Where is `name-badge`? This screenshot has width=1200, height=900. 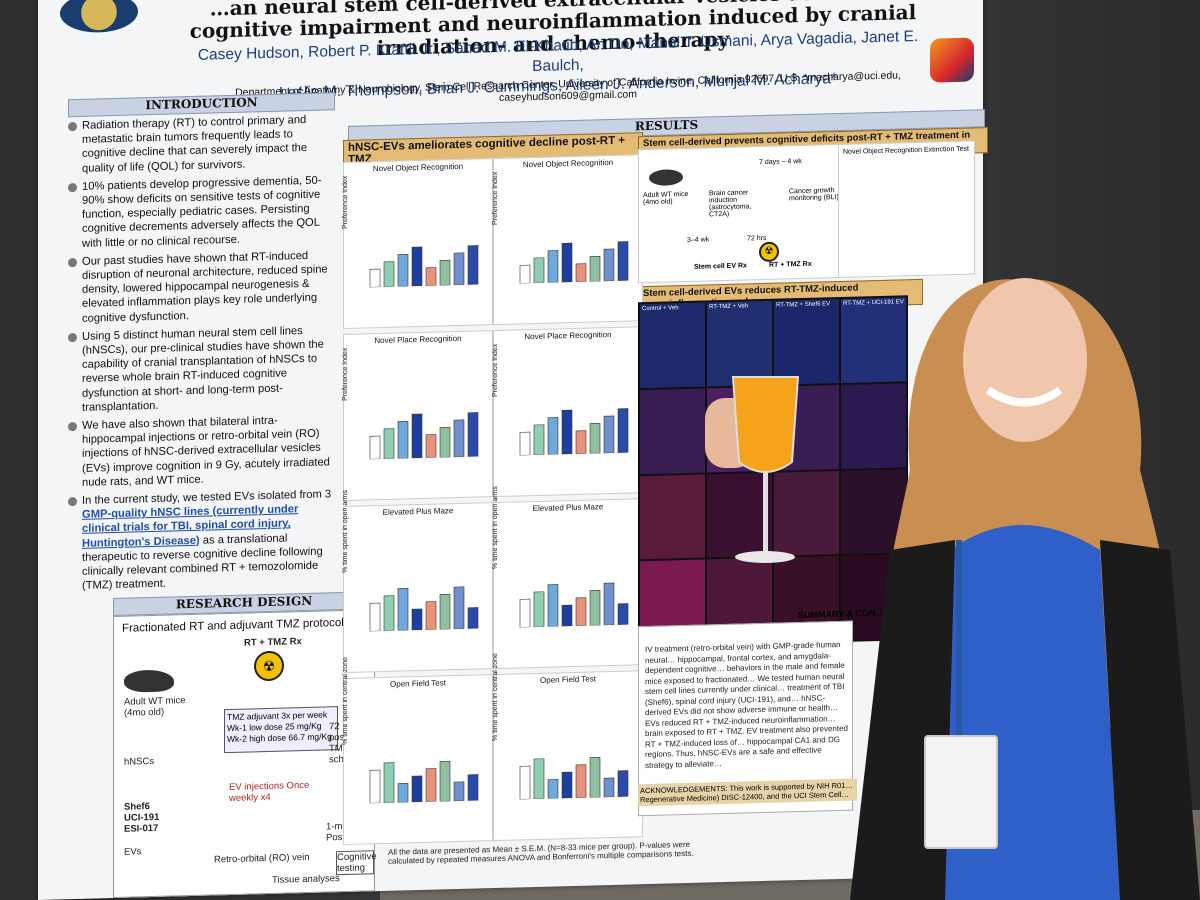 name-badge is located at coordinates (961, 792).